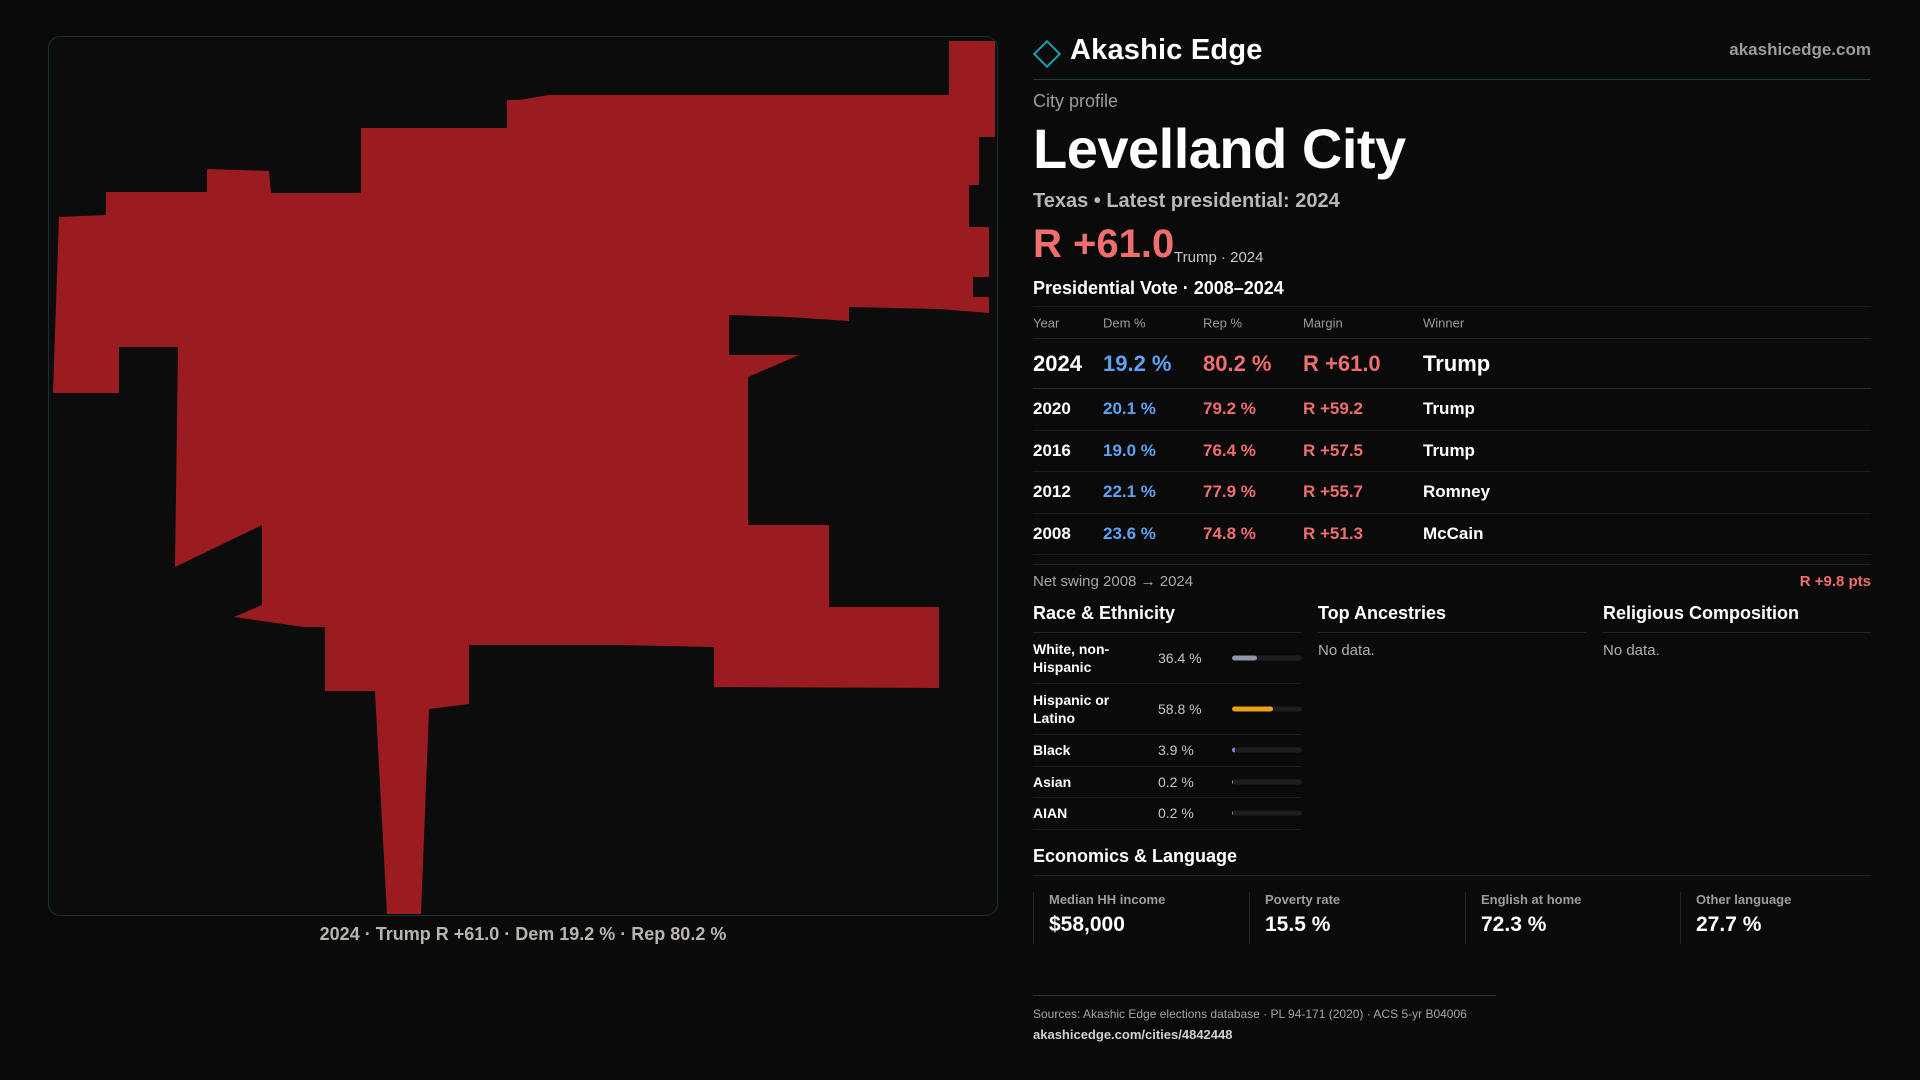 The width and height of the screenshot is (1920, 1080). Describe the element at coordinates (1057, 363) in the screenshot. I see `row-year: 2024` at that location.